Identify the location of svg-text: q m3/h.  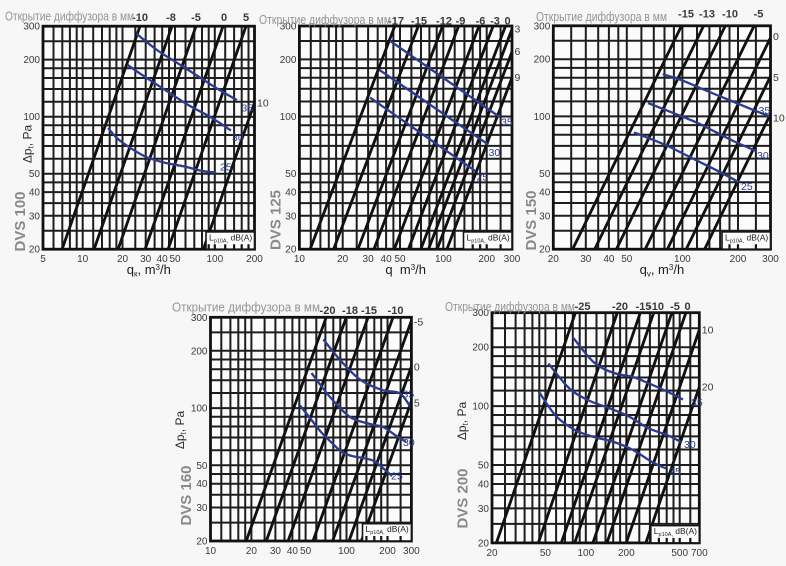
(405, 269).